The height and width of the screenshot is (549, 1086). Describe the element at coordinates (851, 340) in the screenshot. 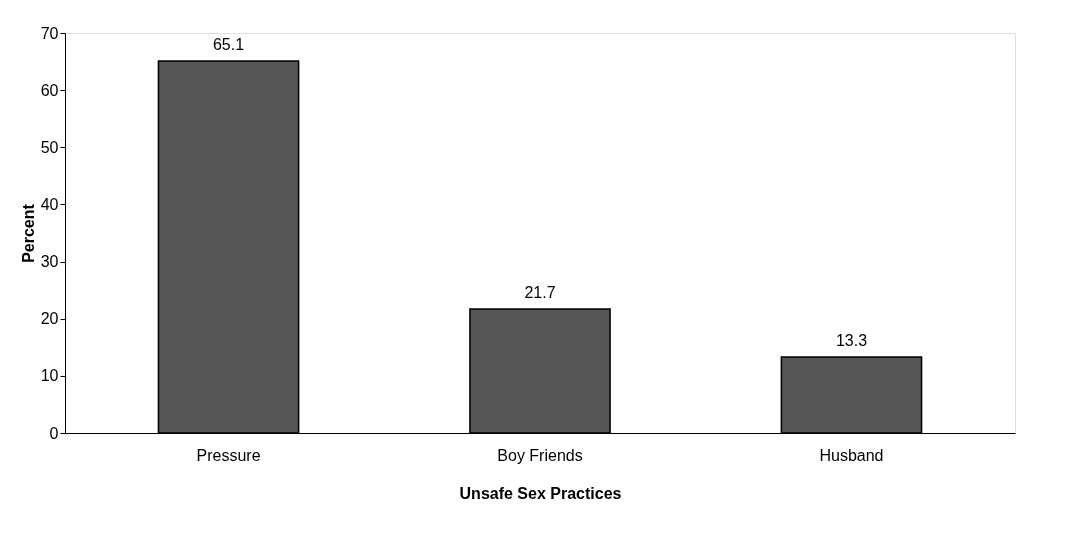

I see `data-label: 13.3` at that location.